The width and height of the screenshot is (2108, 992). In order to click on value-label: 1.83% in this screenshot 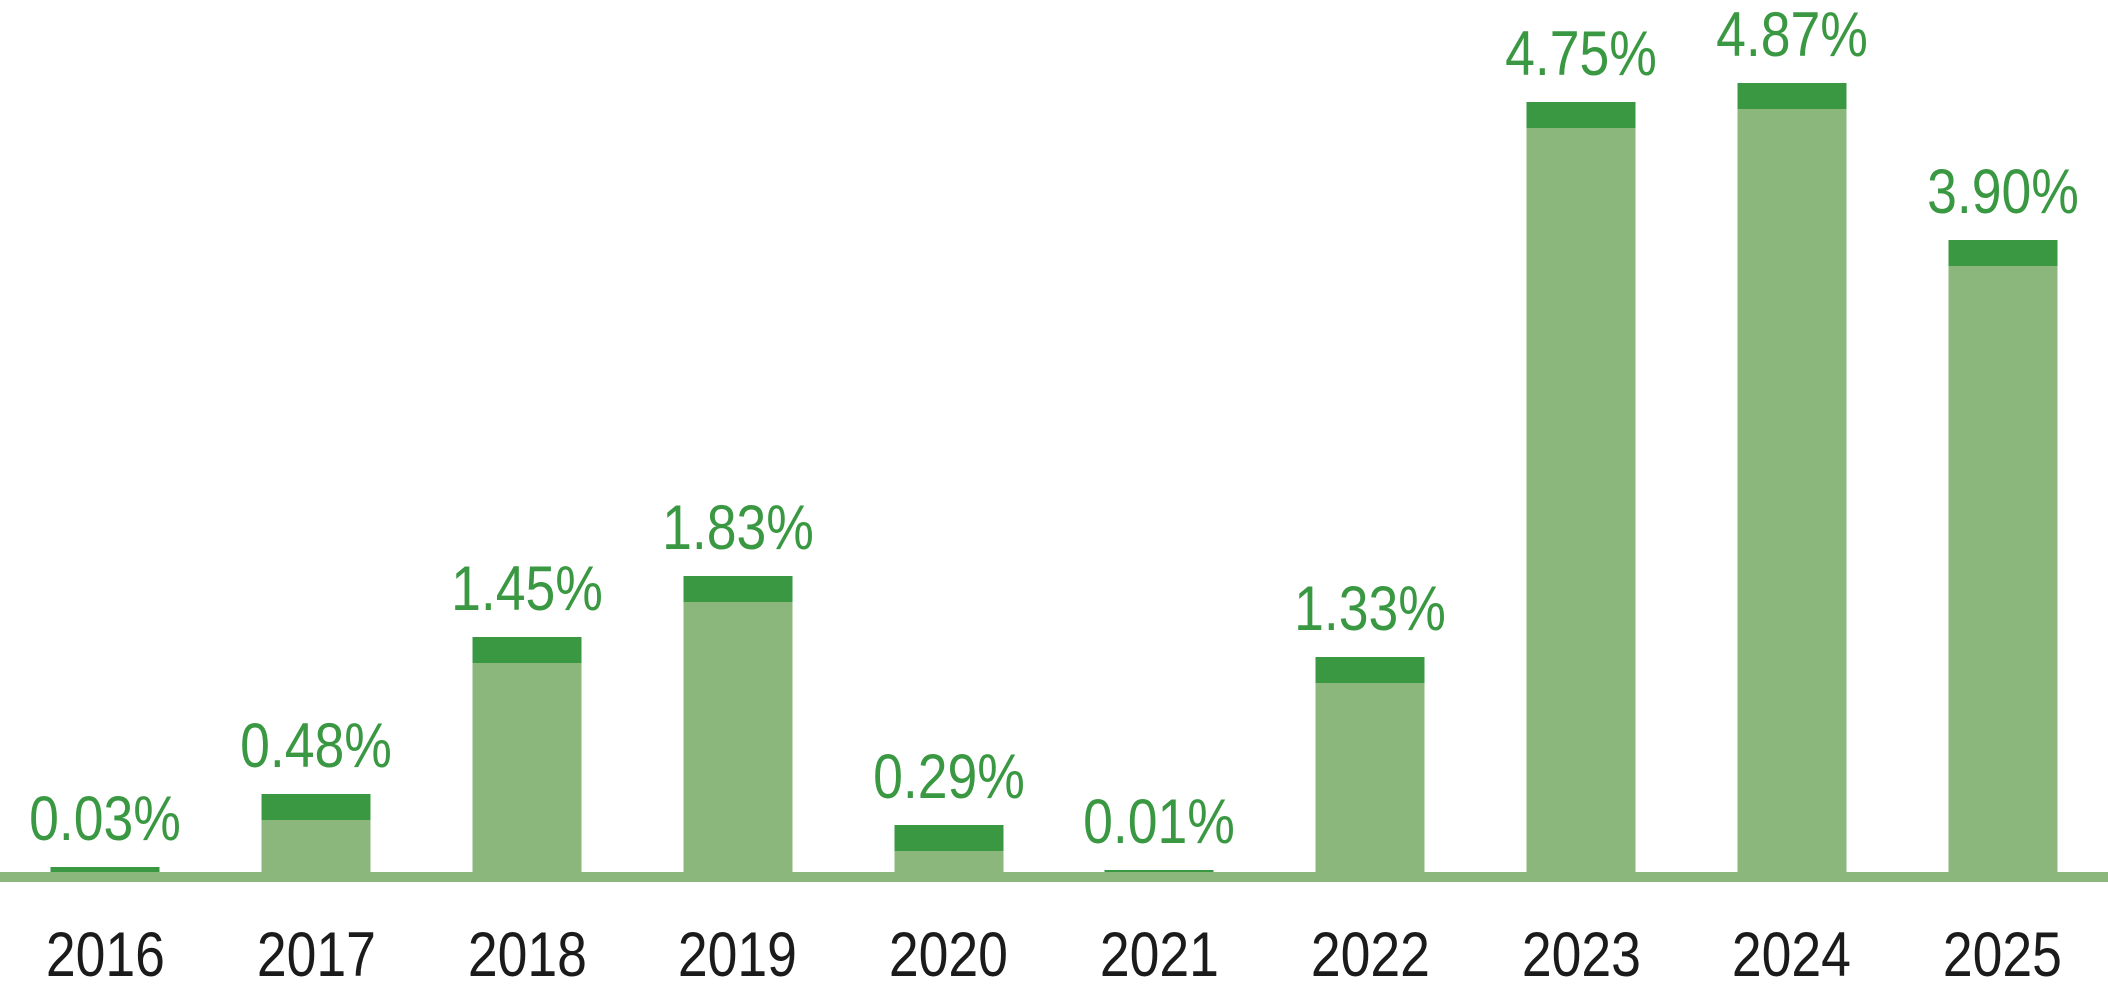, I will do `click(737, 528)`.